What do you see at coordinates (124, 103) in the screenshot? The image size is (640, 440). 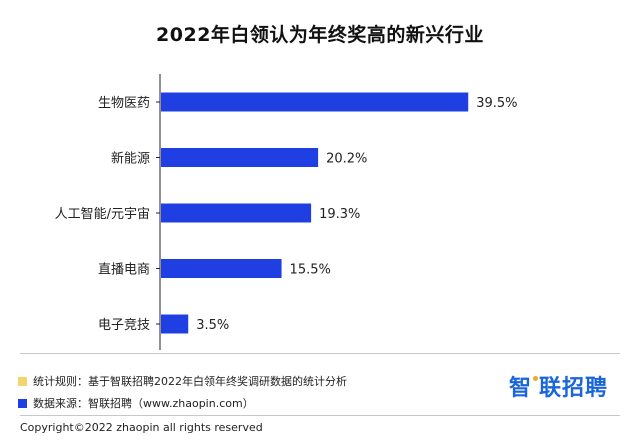 I see `category-label: 生物医药` at bounding box center [124, 103].